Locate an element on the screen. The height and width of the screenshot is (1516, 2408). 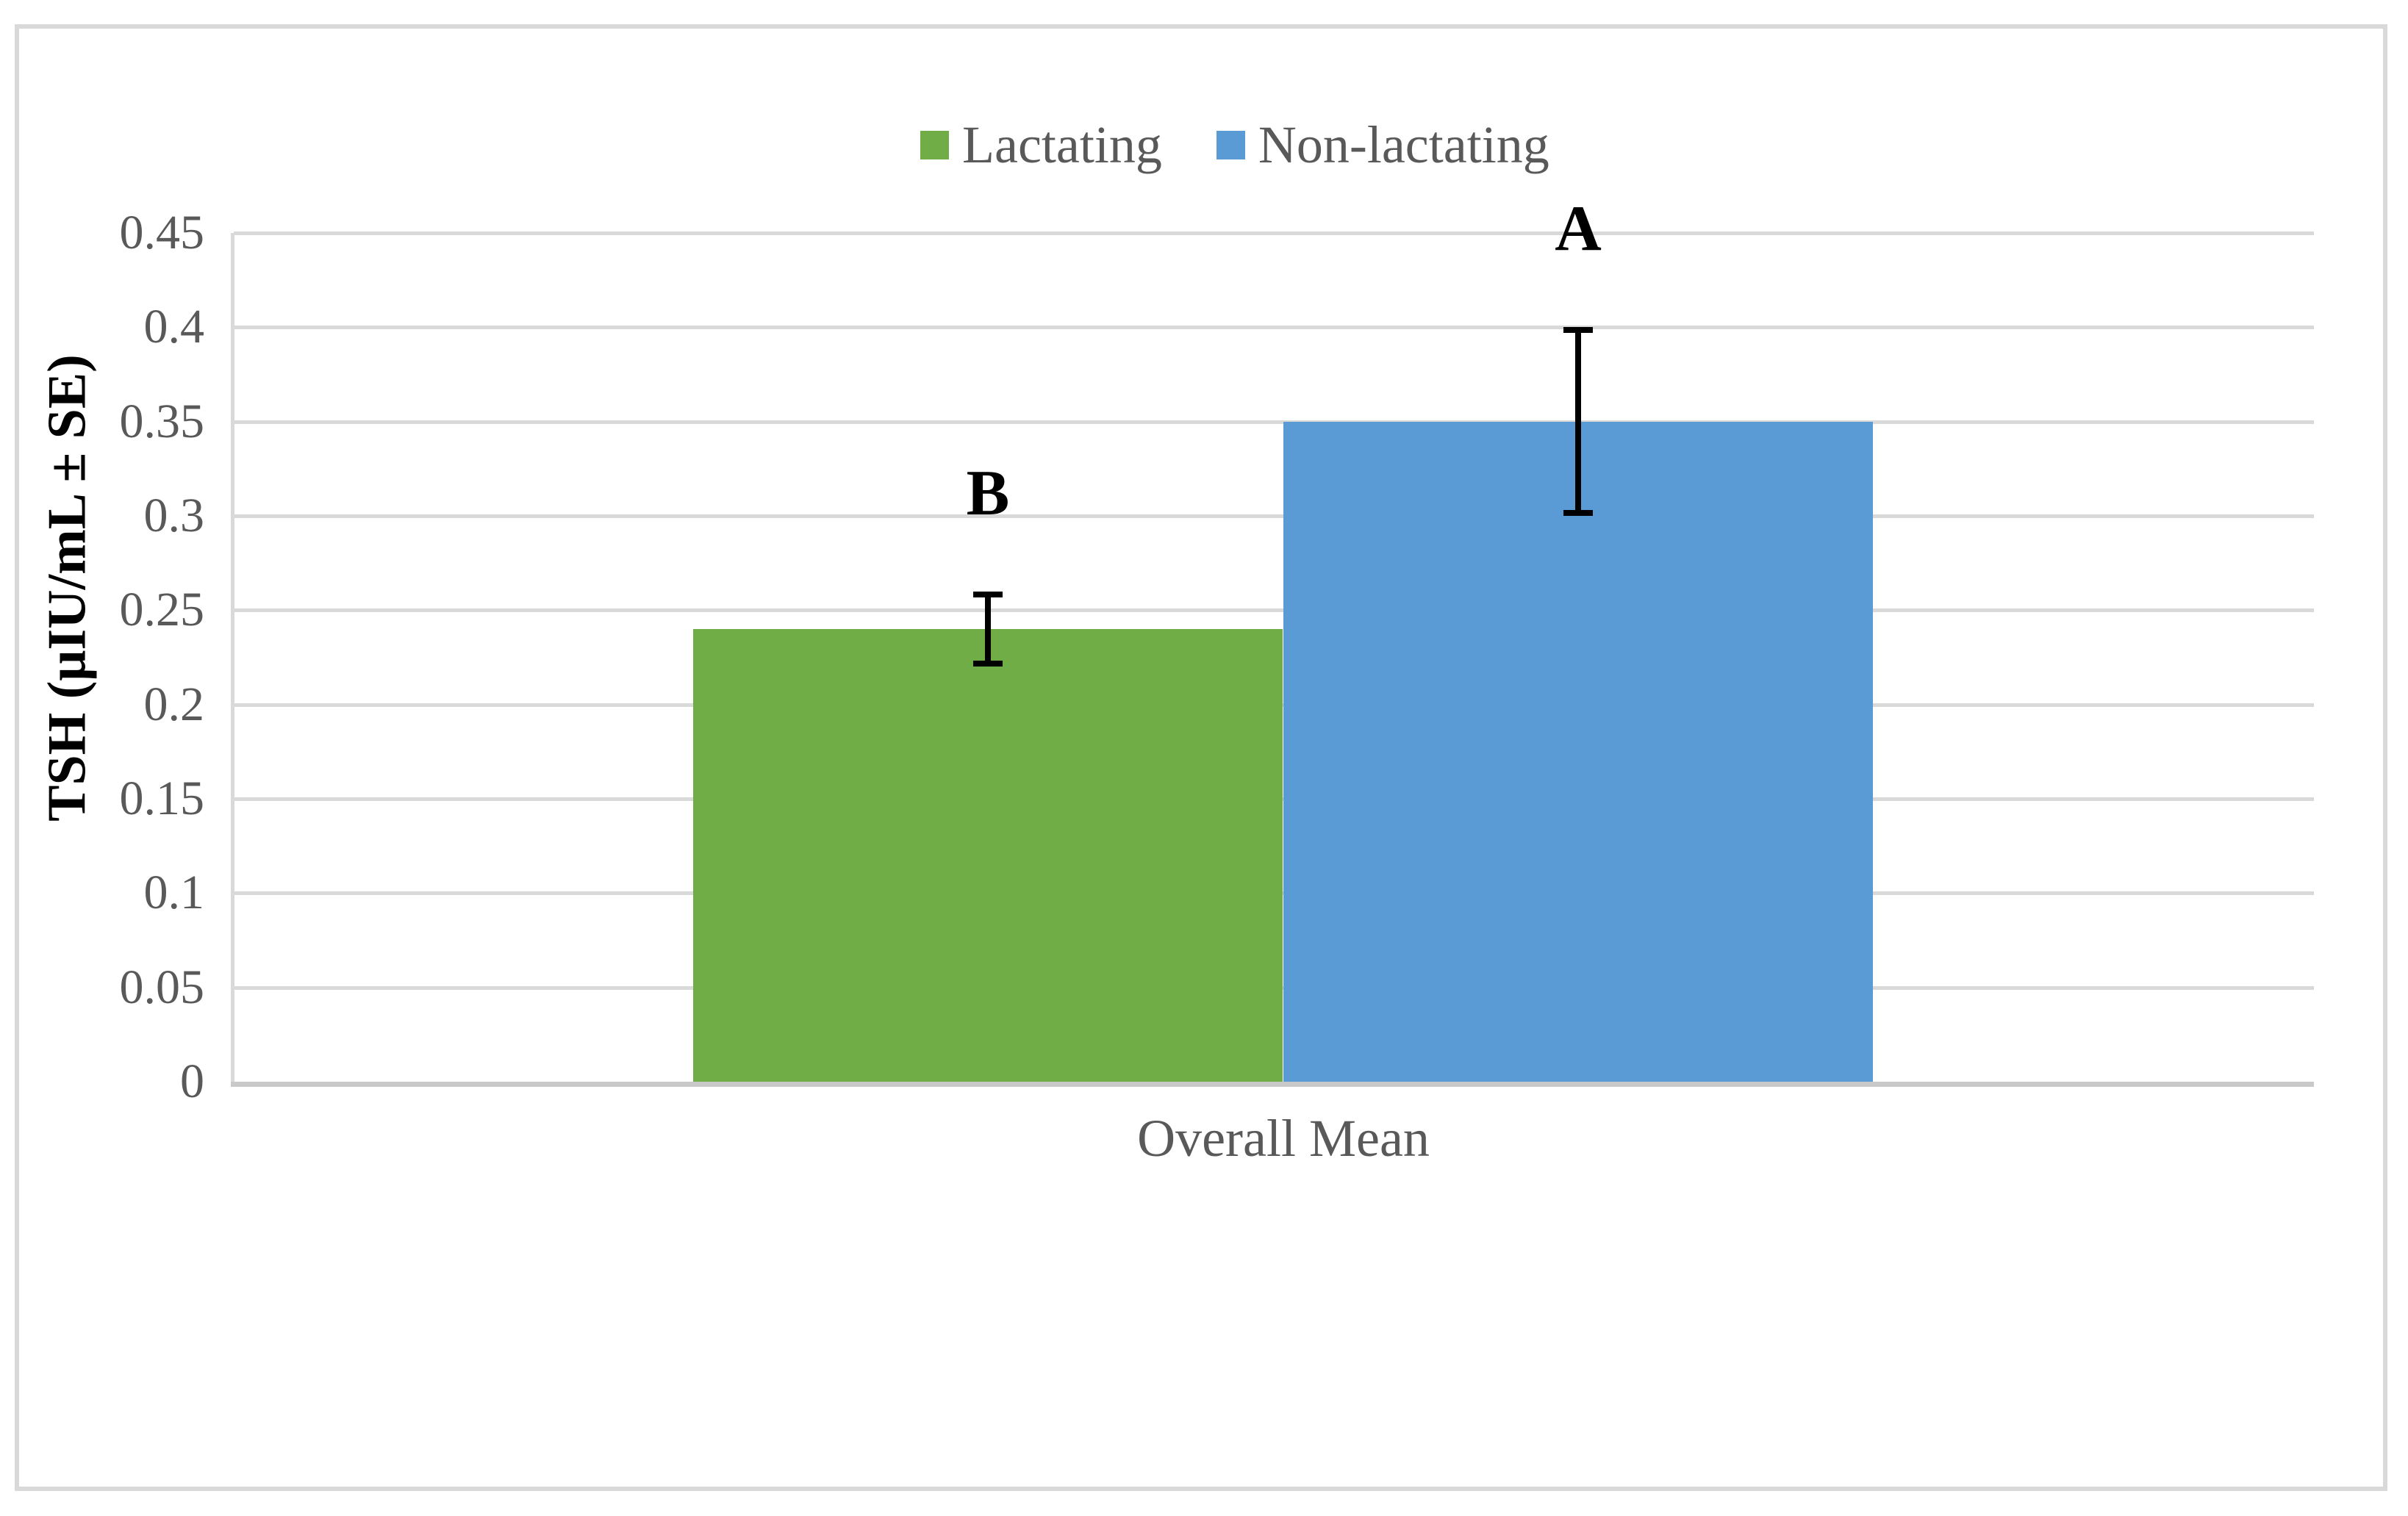
y-tick-label: 0.4 is located at coordinates (174, 326).